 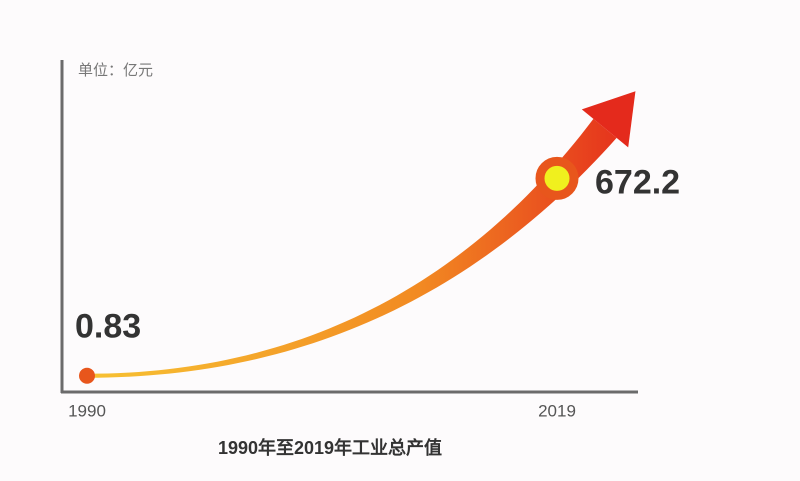 What do you see at coordinates (108, 327) in the screenshot?
I see `data-label: 0.83` at bounding box center [108, 327].